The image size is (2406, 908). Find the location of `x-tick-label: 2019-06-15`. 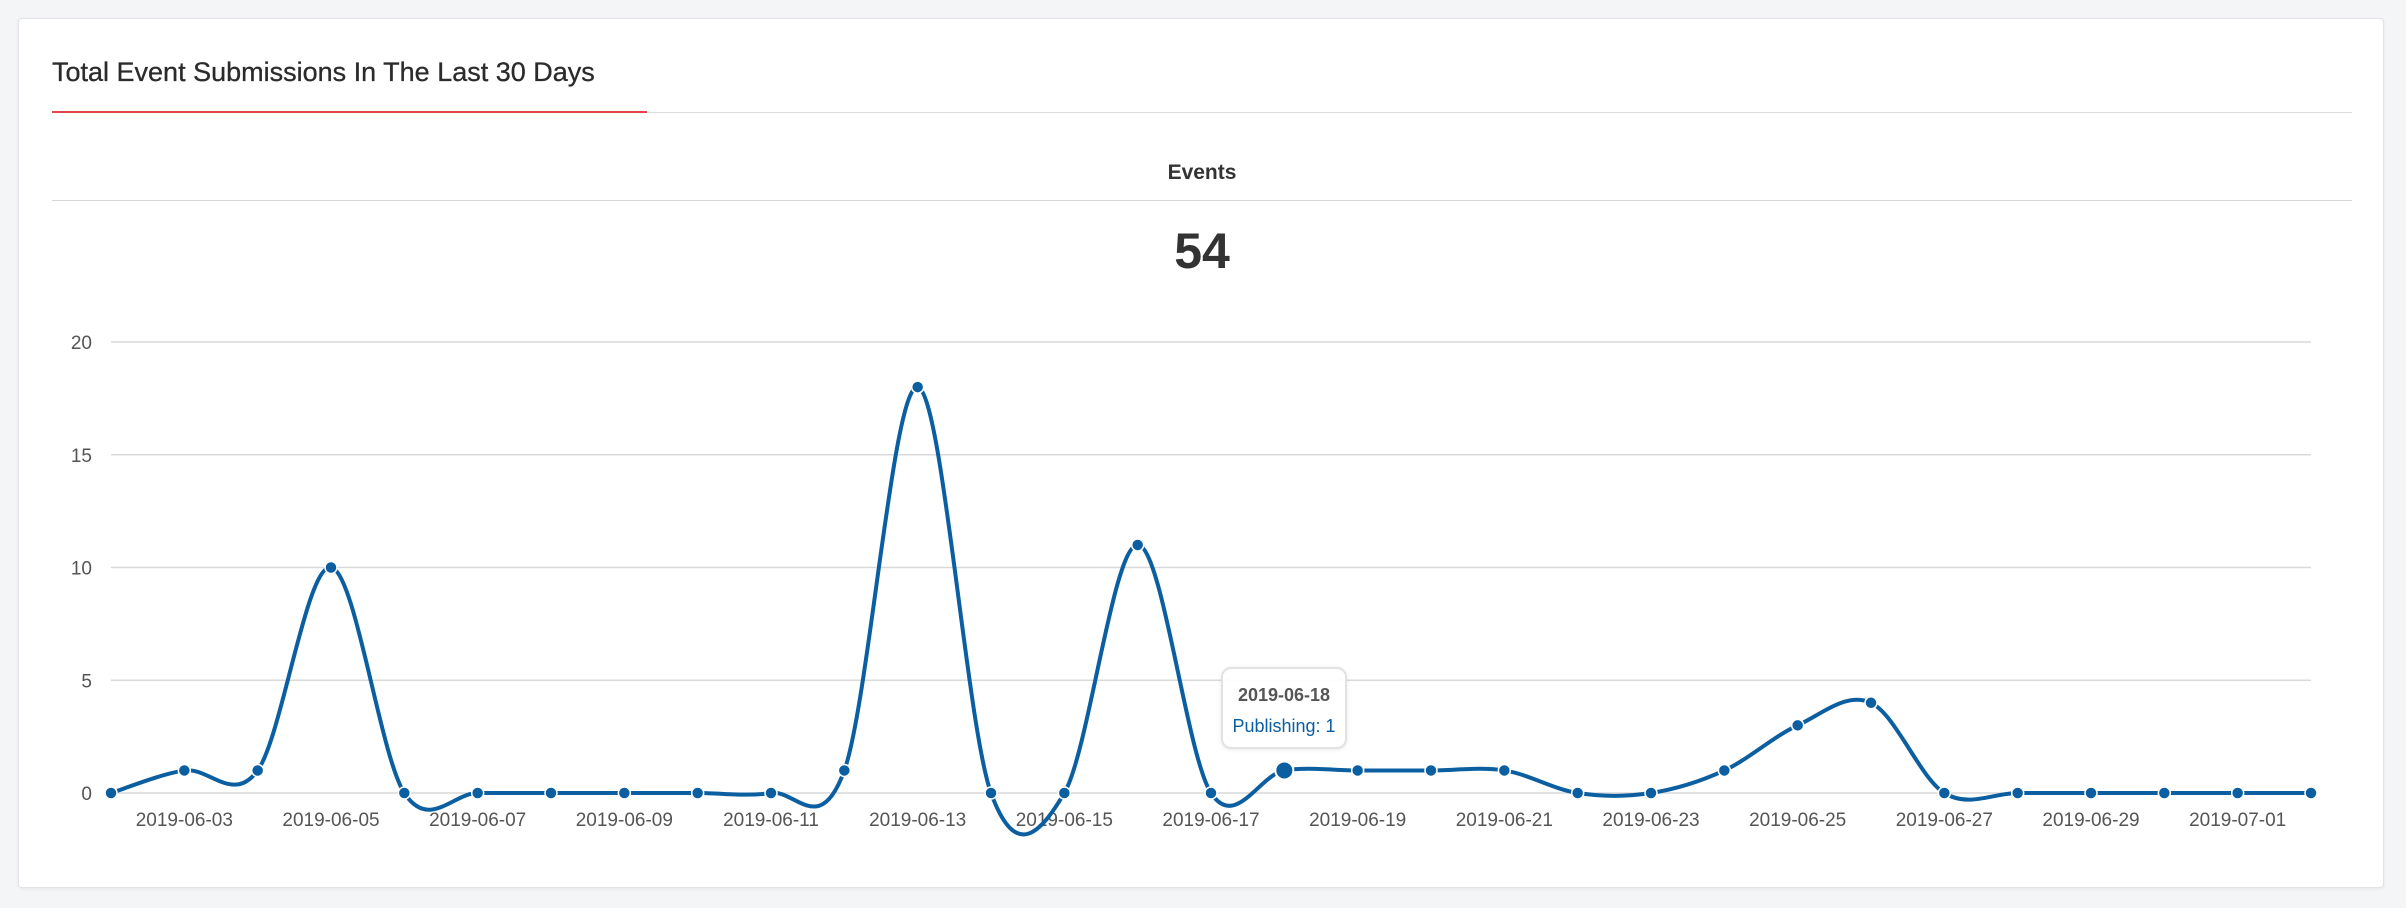

x-tick-label: 2019-06-15 is located at coordinates (1064, 820).